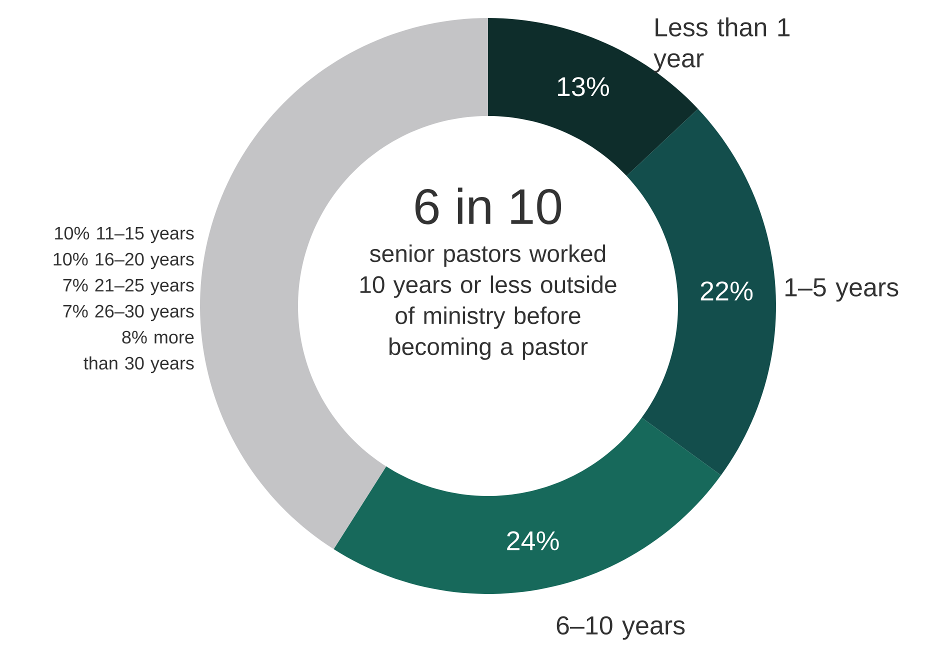 This screenshot has height=645, width=935. What do you see at coordinates (488, 206) in the screenshot?
I see `text: 6 in 10` at bounding box center [488, 206].